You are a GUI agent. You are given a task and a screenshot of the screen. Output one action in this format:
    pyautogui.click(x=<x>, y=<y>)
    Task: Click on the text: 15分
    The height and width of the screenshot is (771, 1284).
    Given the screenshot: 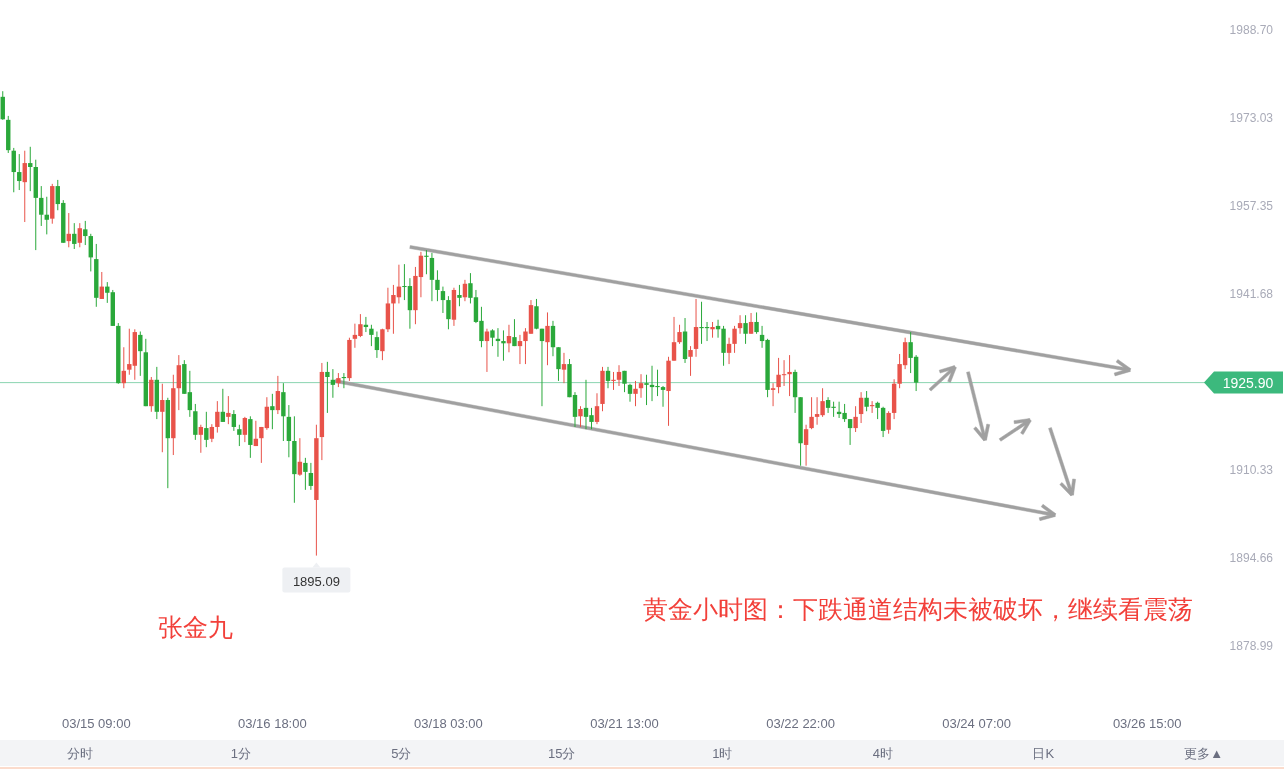 What is the action you would take?
    pyautogui.click(x=562, y=753)
    